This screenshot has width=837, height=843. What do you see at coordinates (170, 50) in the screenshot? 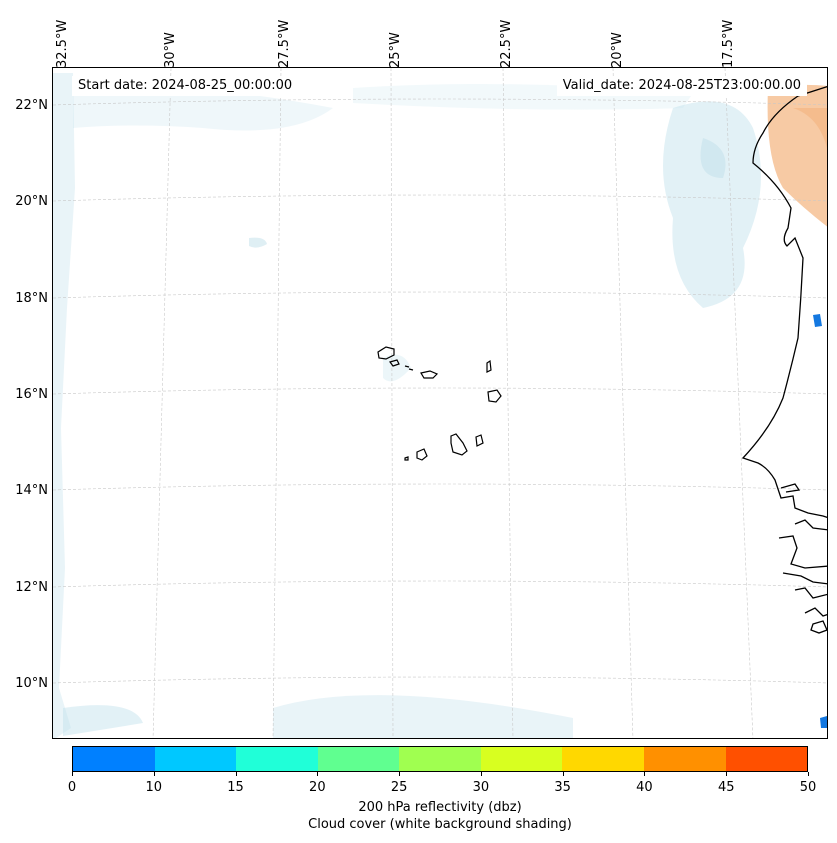
I see `lon-label-30w: 30°W` at bounding box center [170, 50].